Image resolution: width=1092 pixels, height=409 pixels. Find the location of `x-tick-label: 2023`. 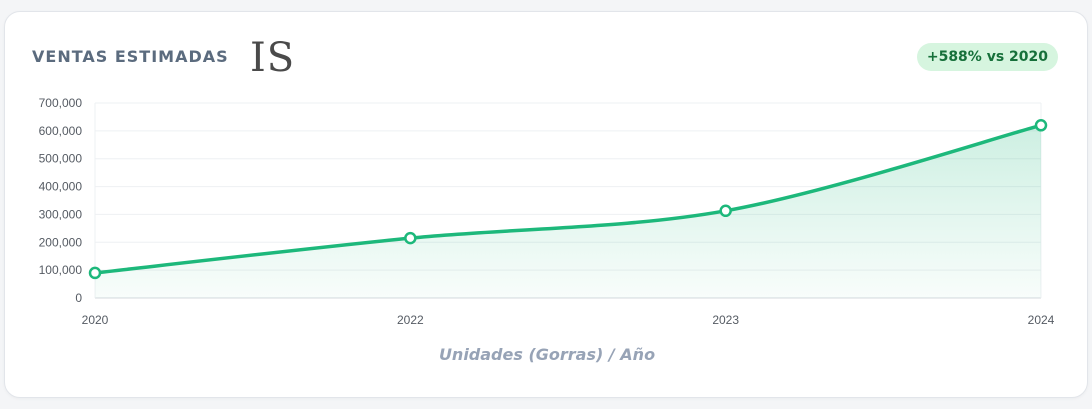

x-tick-label: 2023 is located at coordinates (725, 320).